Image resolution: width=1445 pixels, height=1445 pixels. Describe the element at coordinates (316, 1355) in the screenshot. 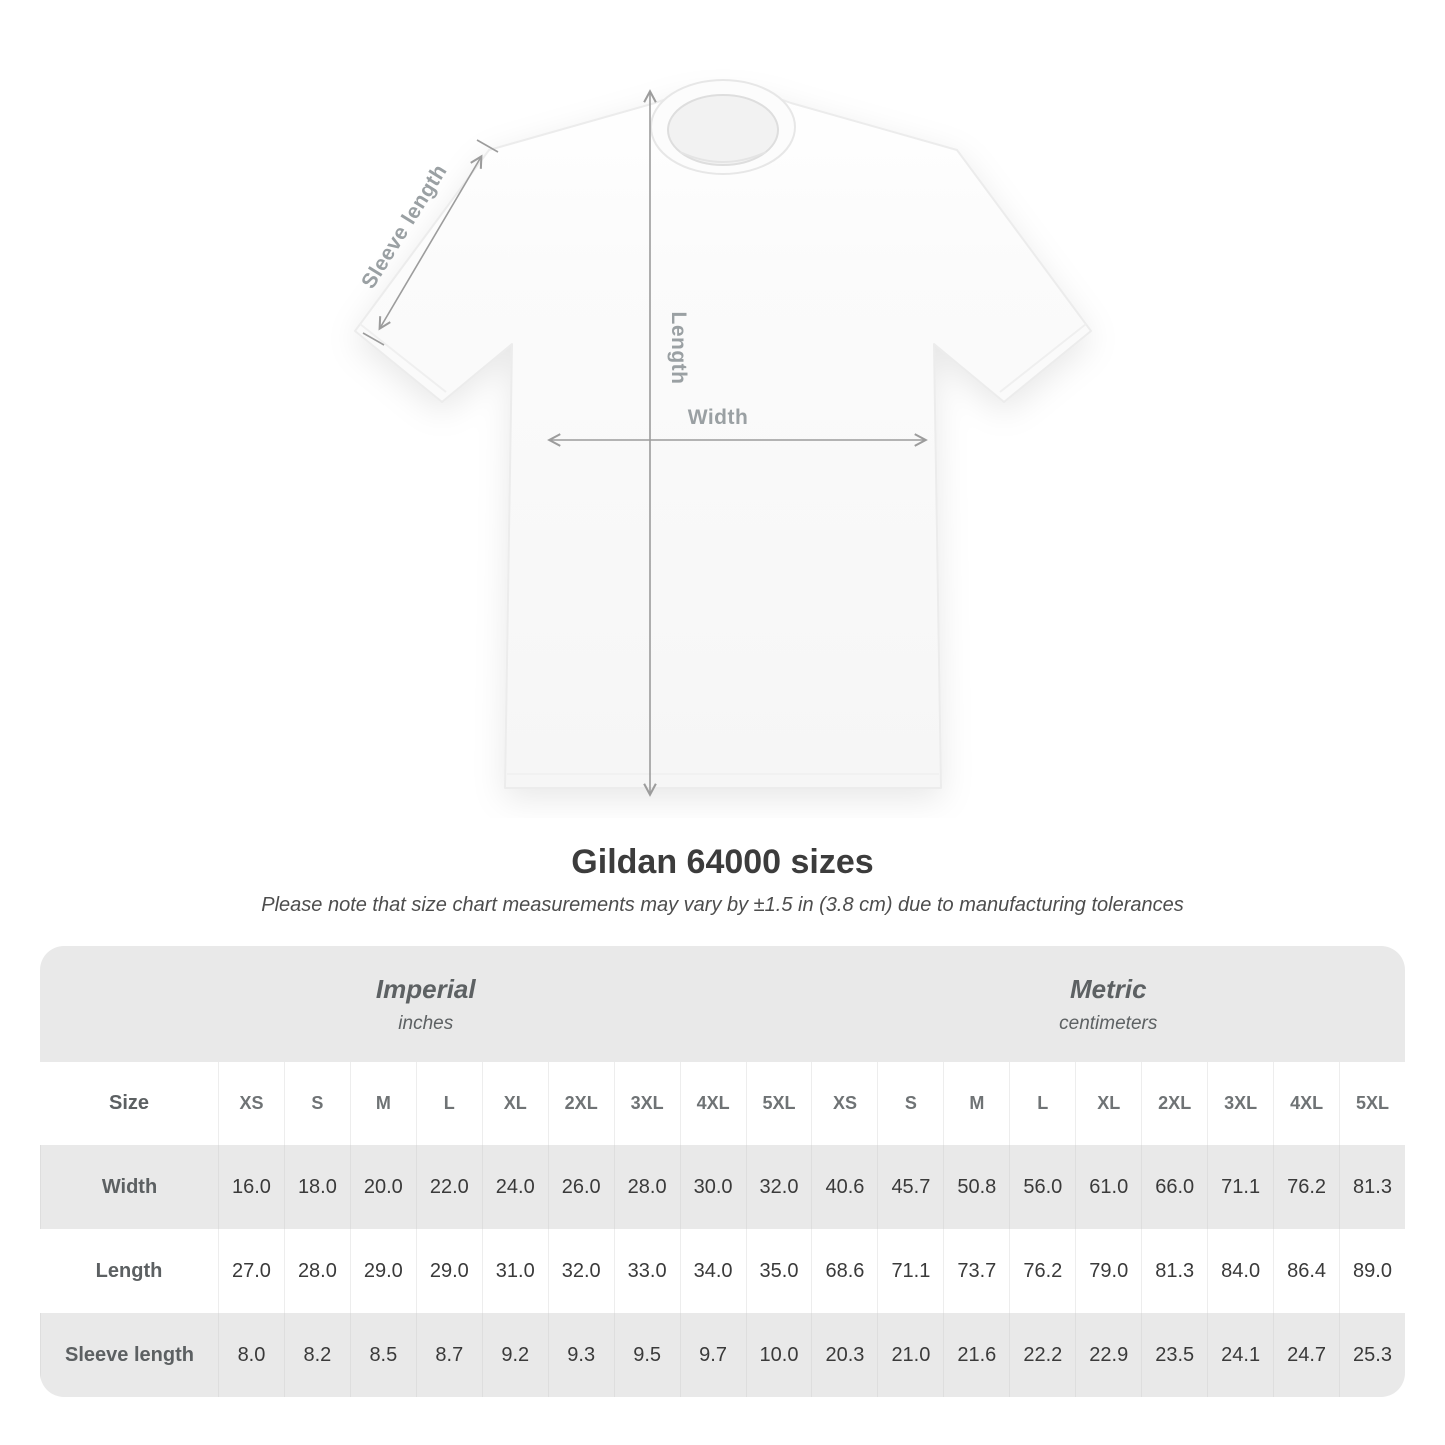

I see `table-cell: 8.2` at that location.